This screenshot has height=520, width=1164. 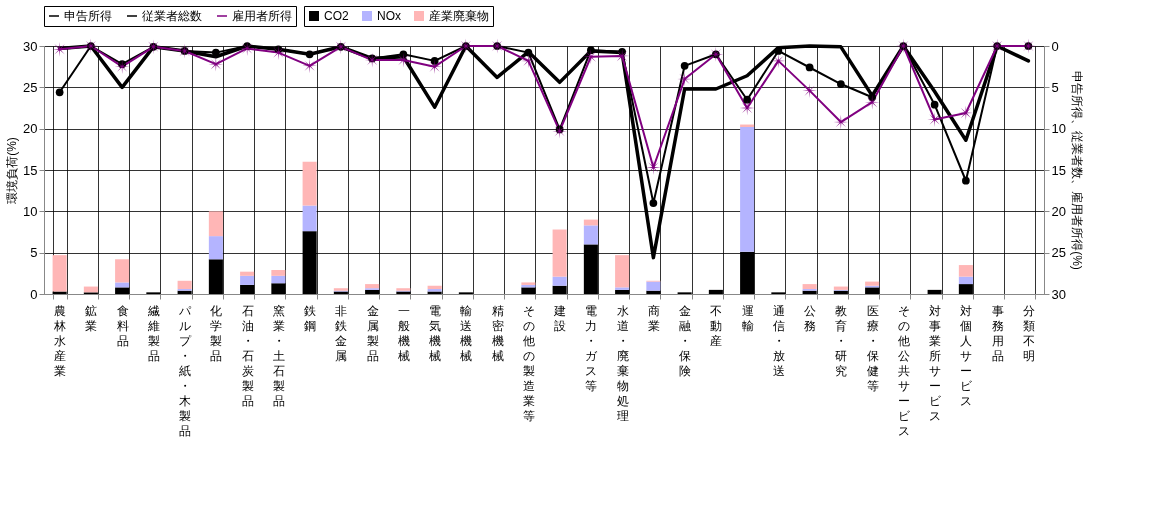 I want to click on category-label: パルプ・紙・木製品, so click(x=185, y=370).